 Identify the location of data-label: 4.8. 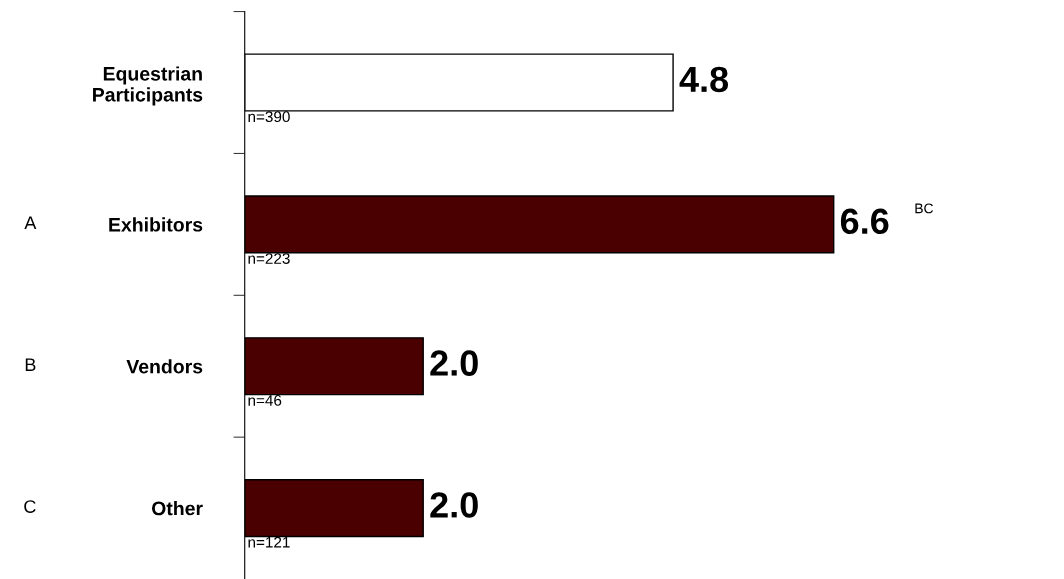
(704, 79).